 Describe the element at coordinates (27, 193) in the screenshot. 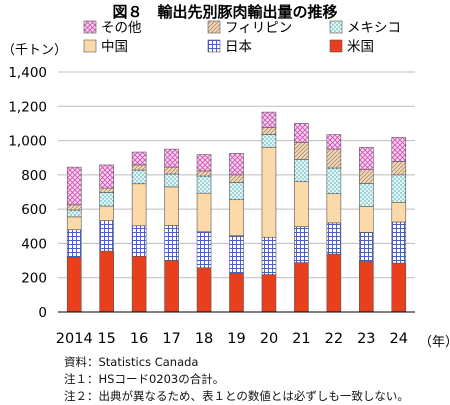

I see `y-tick-labels: 0 200 400 600 800 1,000 1,200 1,400` at that location.